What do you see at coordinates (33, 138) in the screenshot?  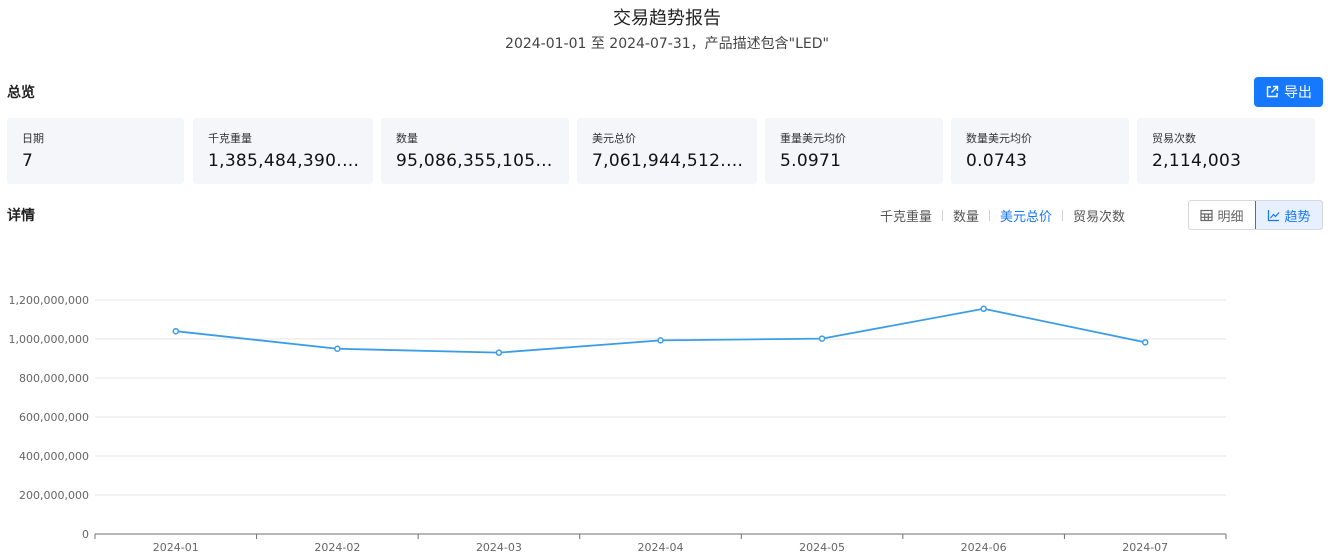 I see `stat-label: 日期` at bounding box center [33, 138].